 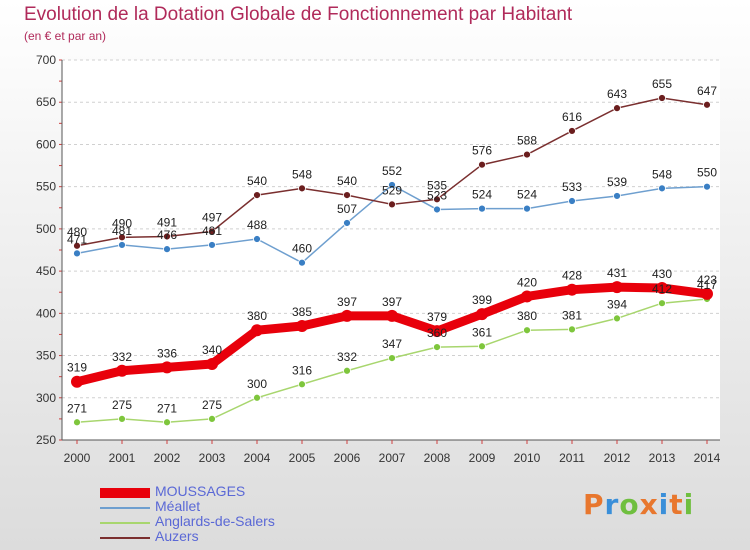 What do you see at coordinates (46, 60) in the screenshot?
I see `y-tick-label: 700` at bounding box center [46, 60].